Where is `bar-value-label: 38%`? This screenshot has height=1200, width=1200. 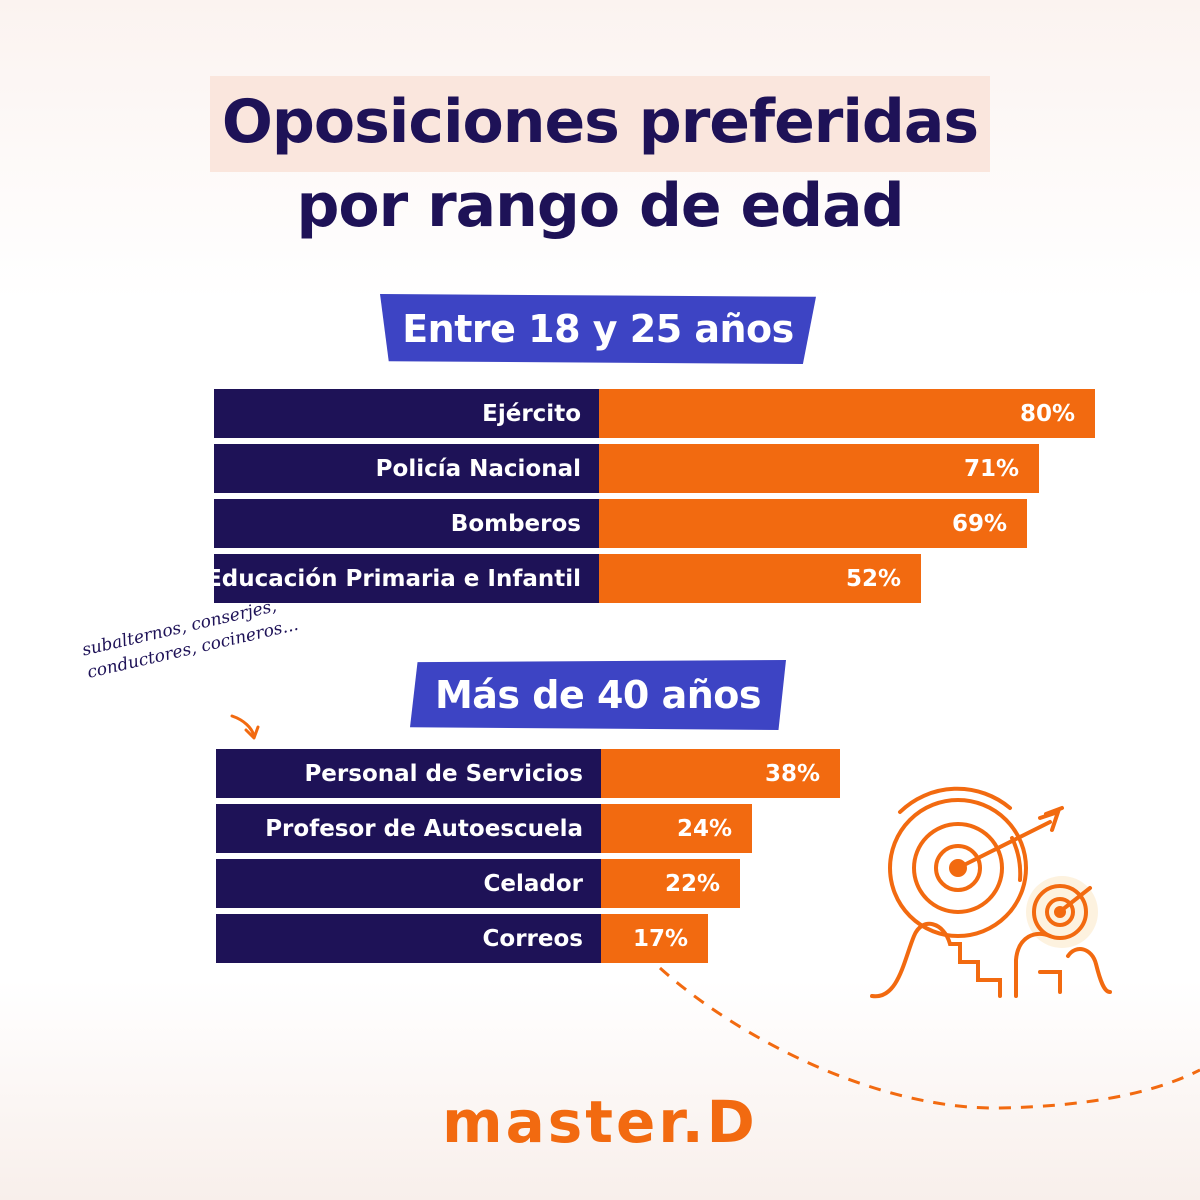 bar-value-label: 38% is located at coordinates (792, 773).